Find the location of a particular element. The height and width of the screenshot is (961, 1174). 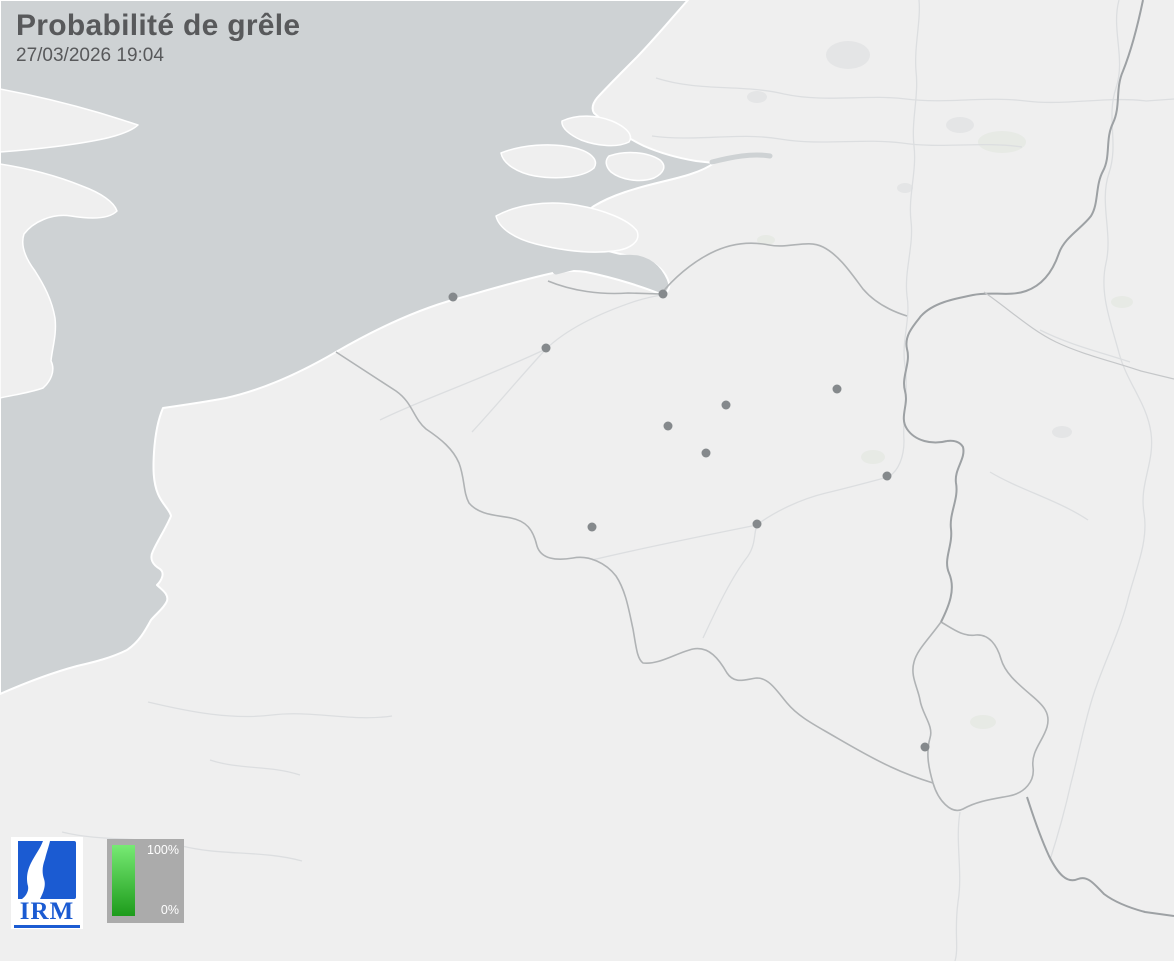

irm-logo: IRM is located at coordinates (47, 883).